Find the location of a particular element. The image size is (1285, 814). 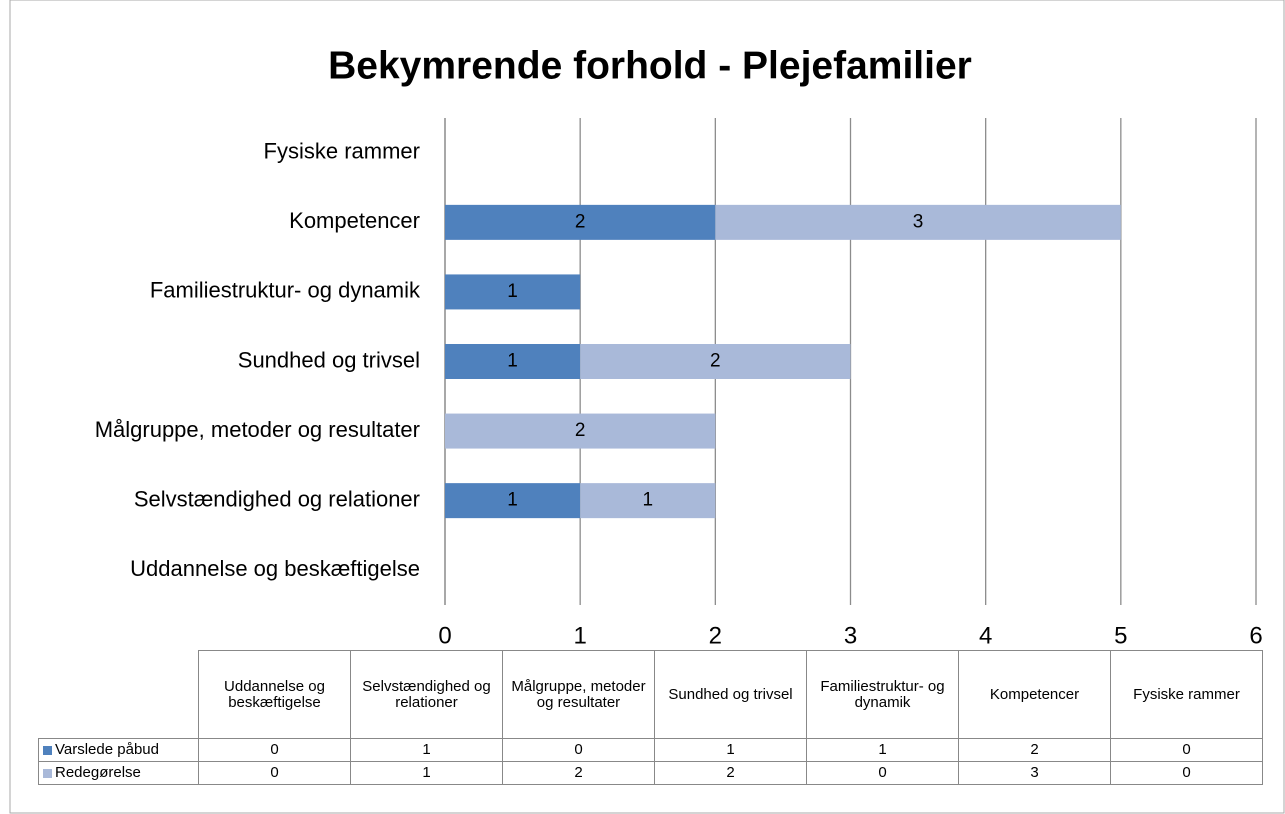

table-header: Målgruppe, metoder og resultater is located at coordinates (578, 694).